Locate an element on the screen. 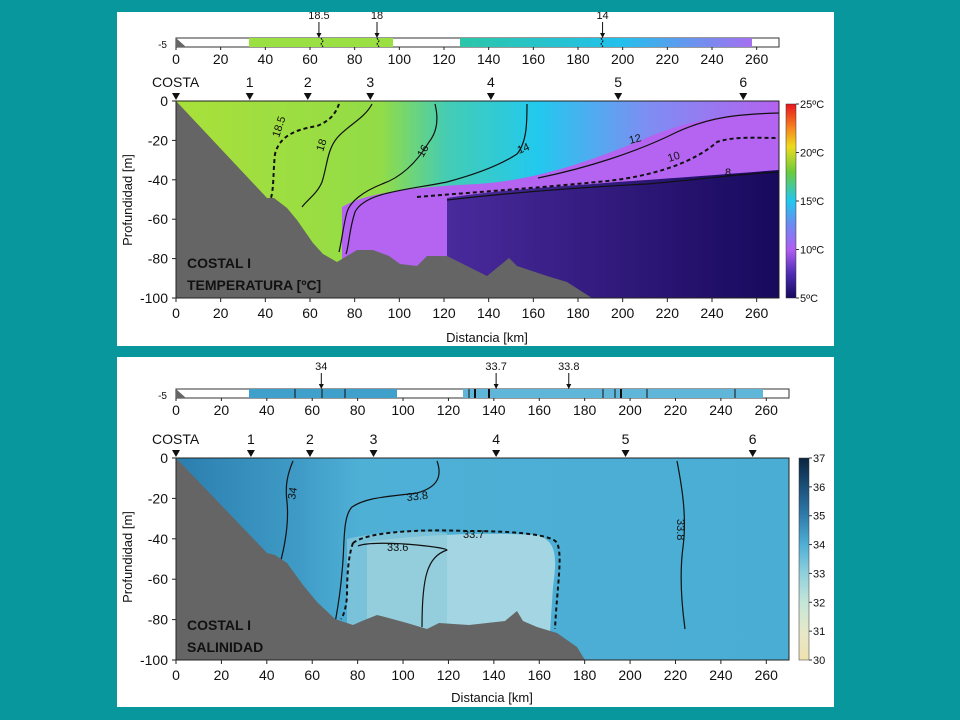 This screenshot has width=960, height=720. x-tick-label: 0 is located at coordinates (176, 313).